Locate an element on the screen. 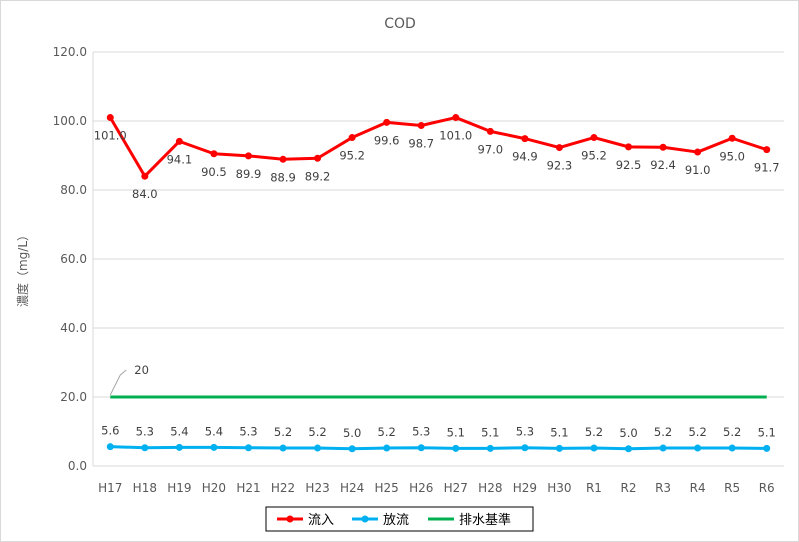 Image resolution: width=799 pixels, height=542 pixels. series-line-outflow is located at coordinates (438, 448).